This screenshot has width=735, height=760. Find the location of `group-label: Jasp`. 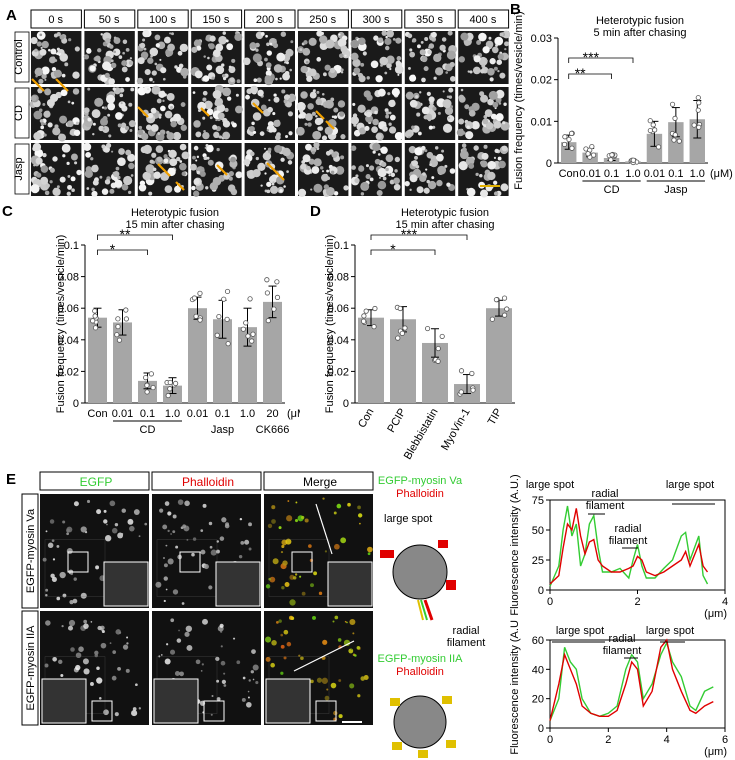

group-label: Jasp is located at coordinates (675, 190).